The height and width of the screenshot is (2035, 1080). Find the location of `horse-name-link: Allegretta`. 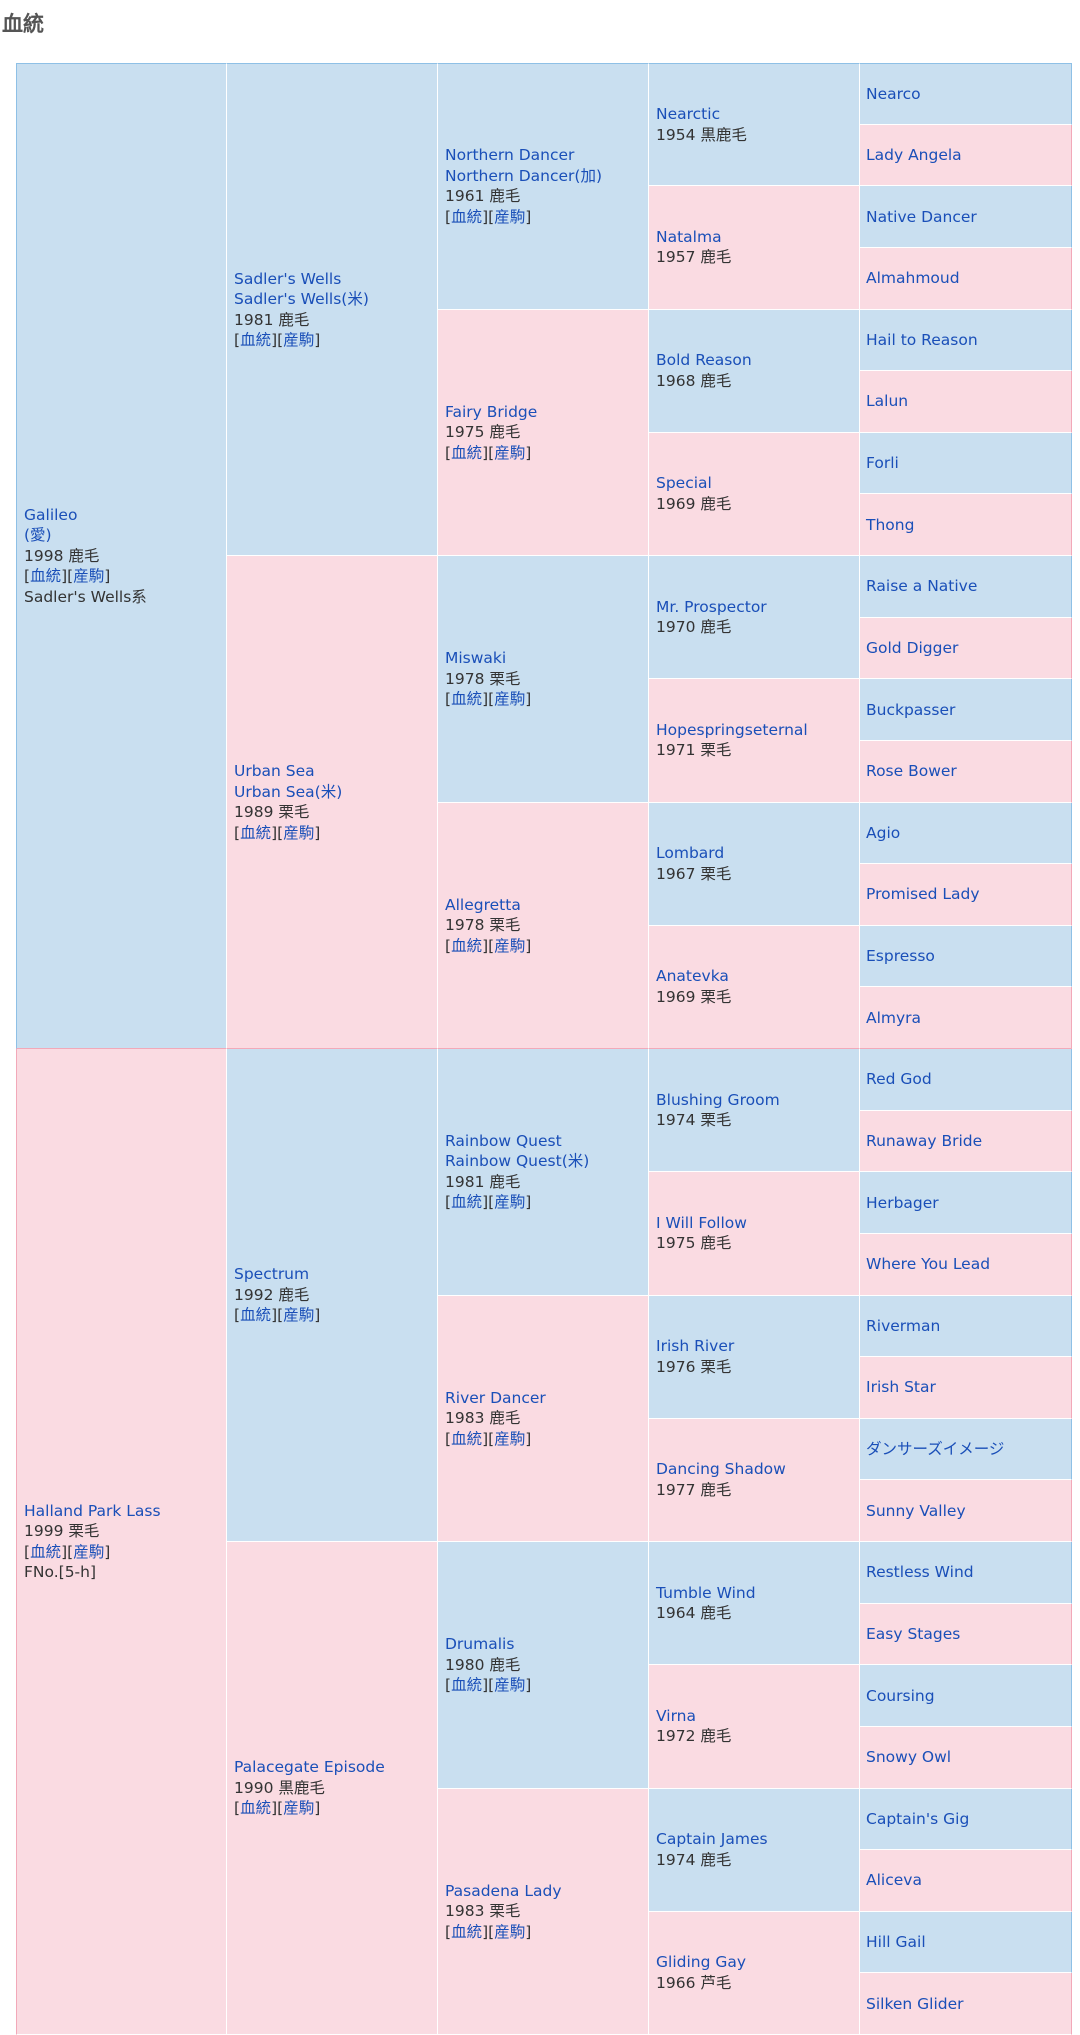

horse-name-link: Allegretta is located at coordinates (546, 905).